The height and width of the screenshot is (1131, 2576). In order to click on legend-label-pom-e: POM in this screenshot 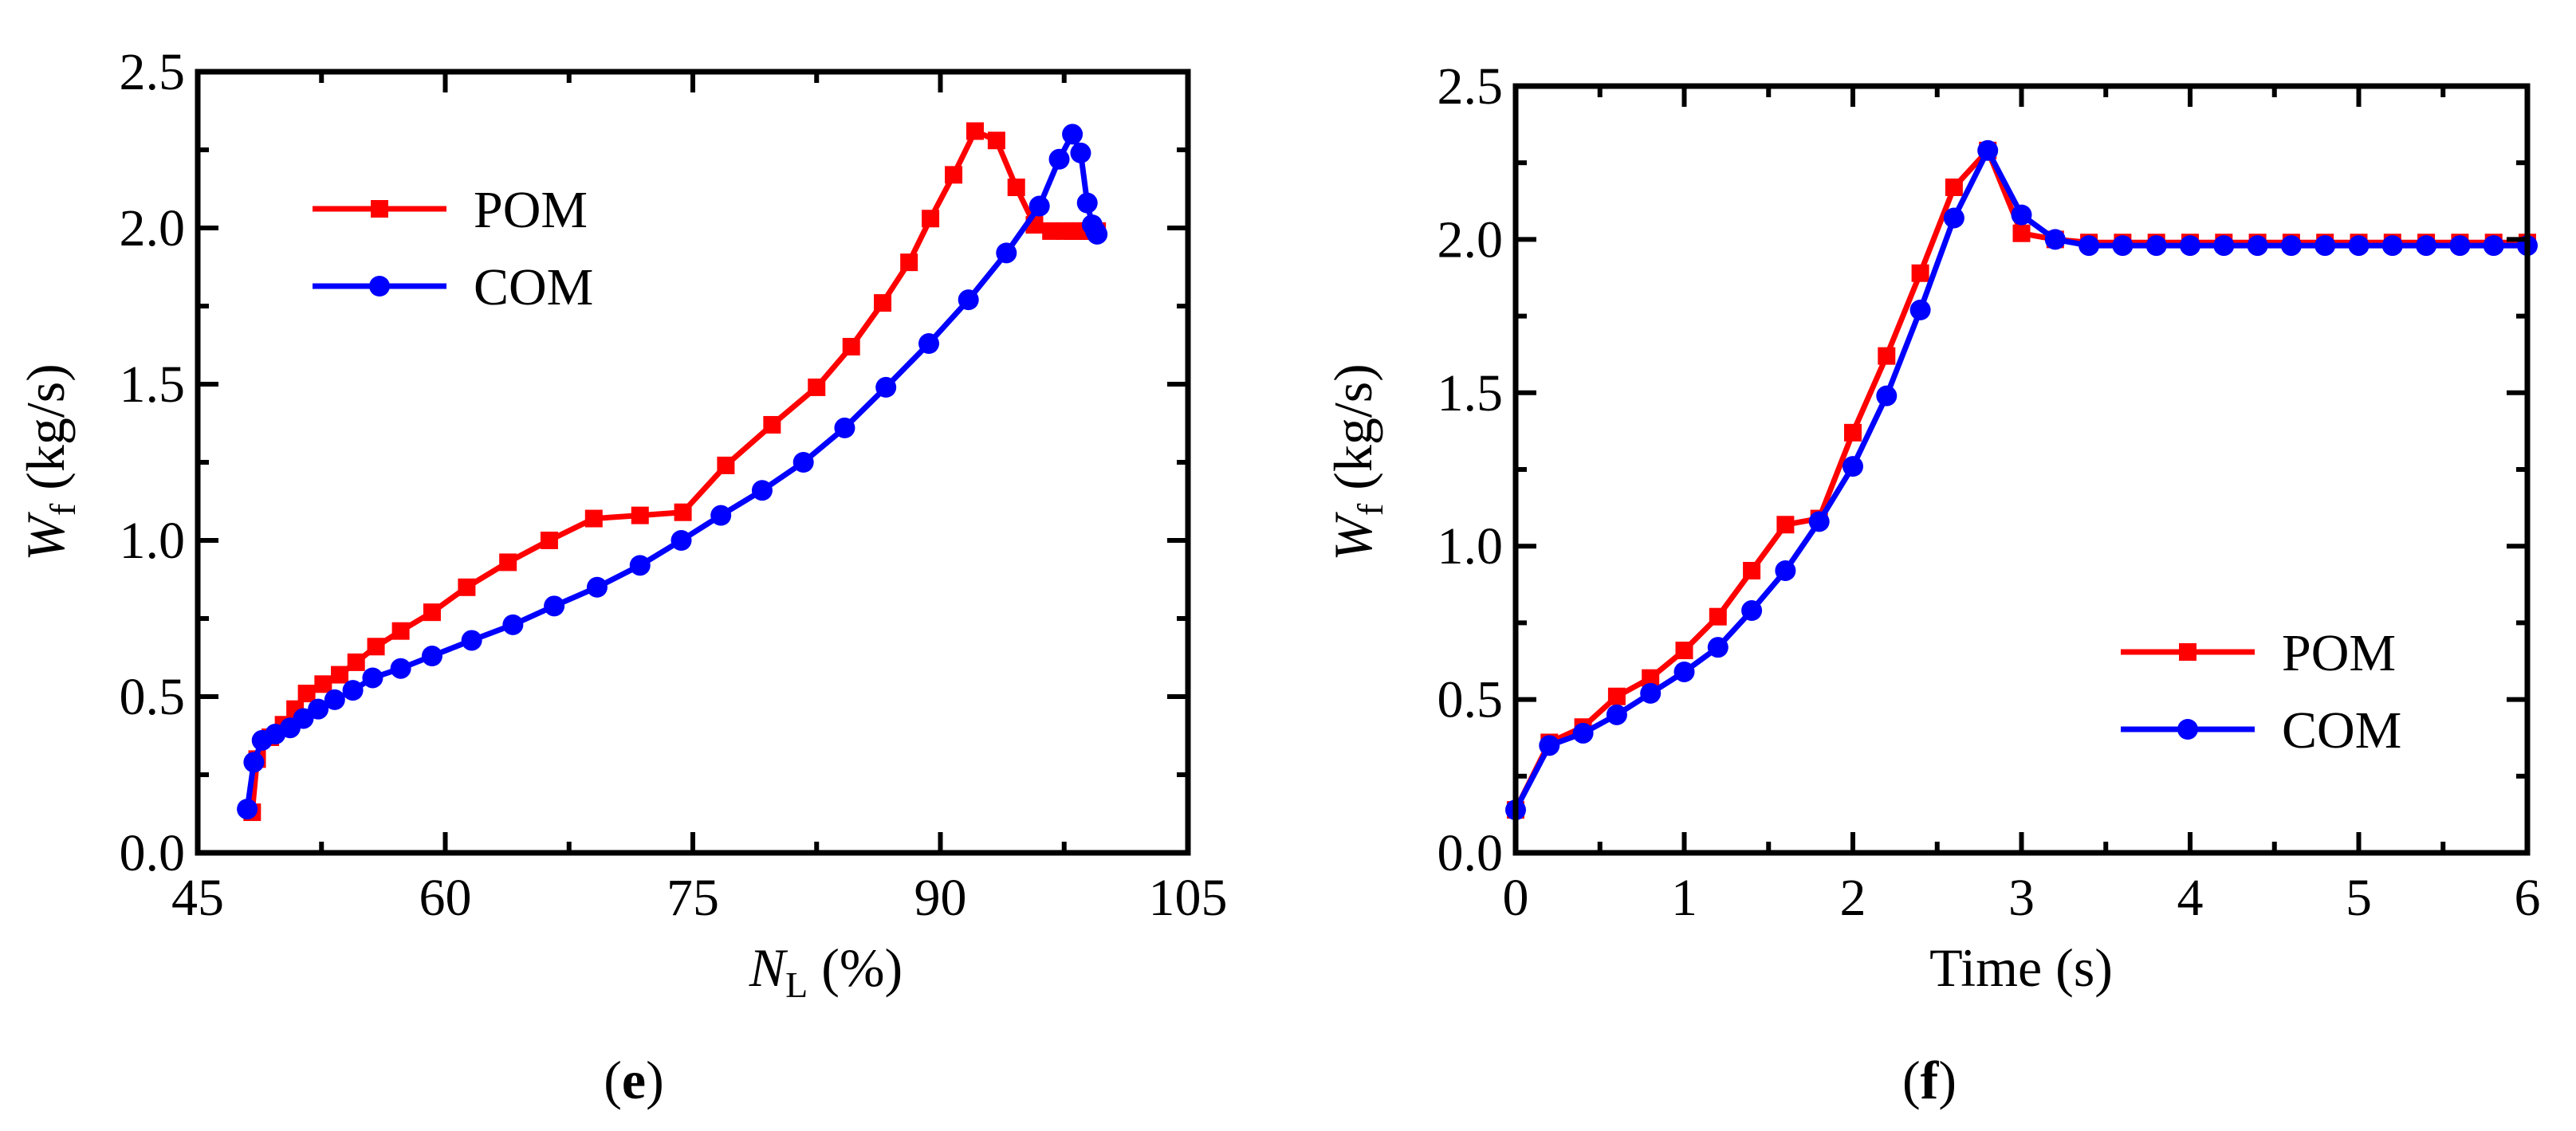, I will do `click(531, 210)`.